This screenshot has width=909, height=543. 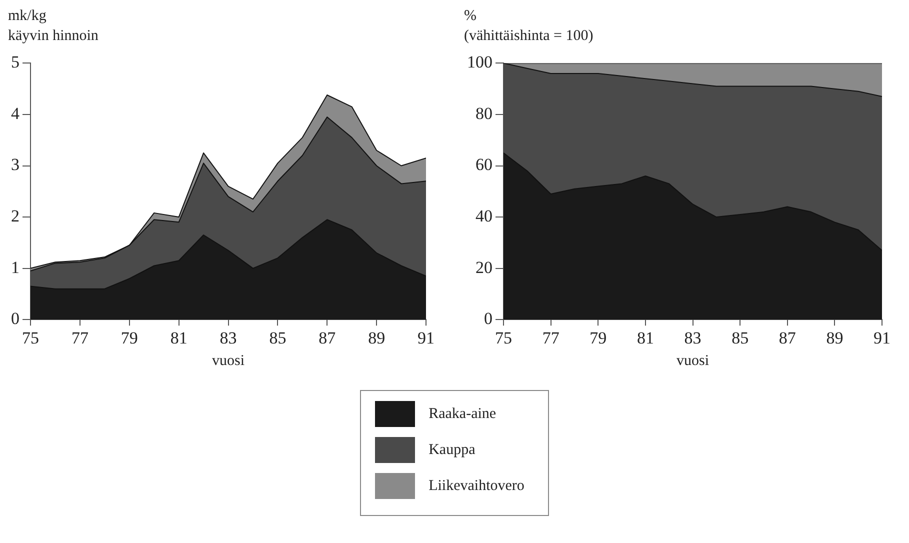 I want to click on y-tick-label: 3, so click(x=15, y=164).